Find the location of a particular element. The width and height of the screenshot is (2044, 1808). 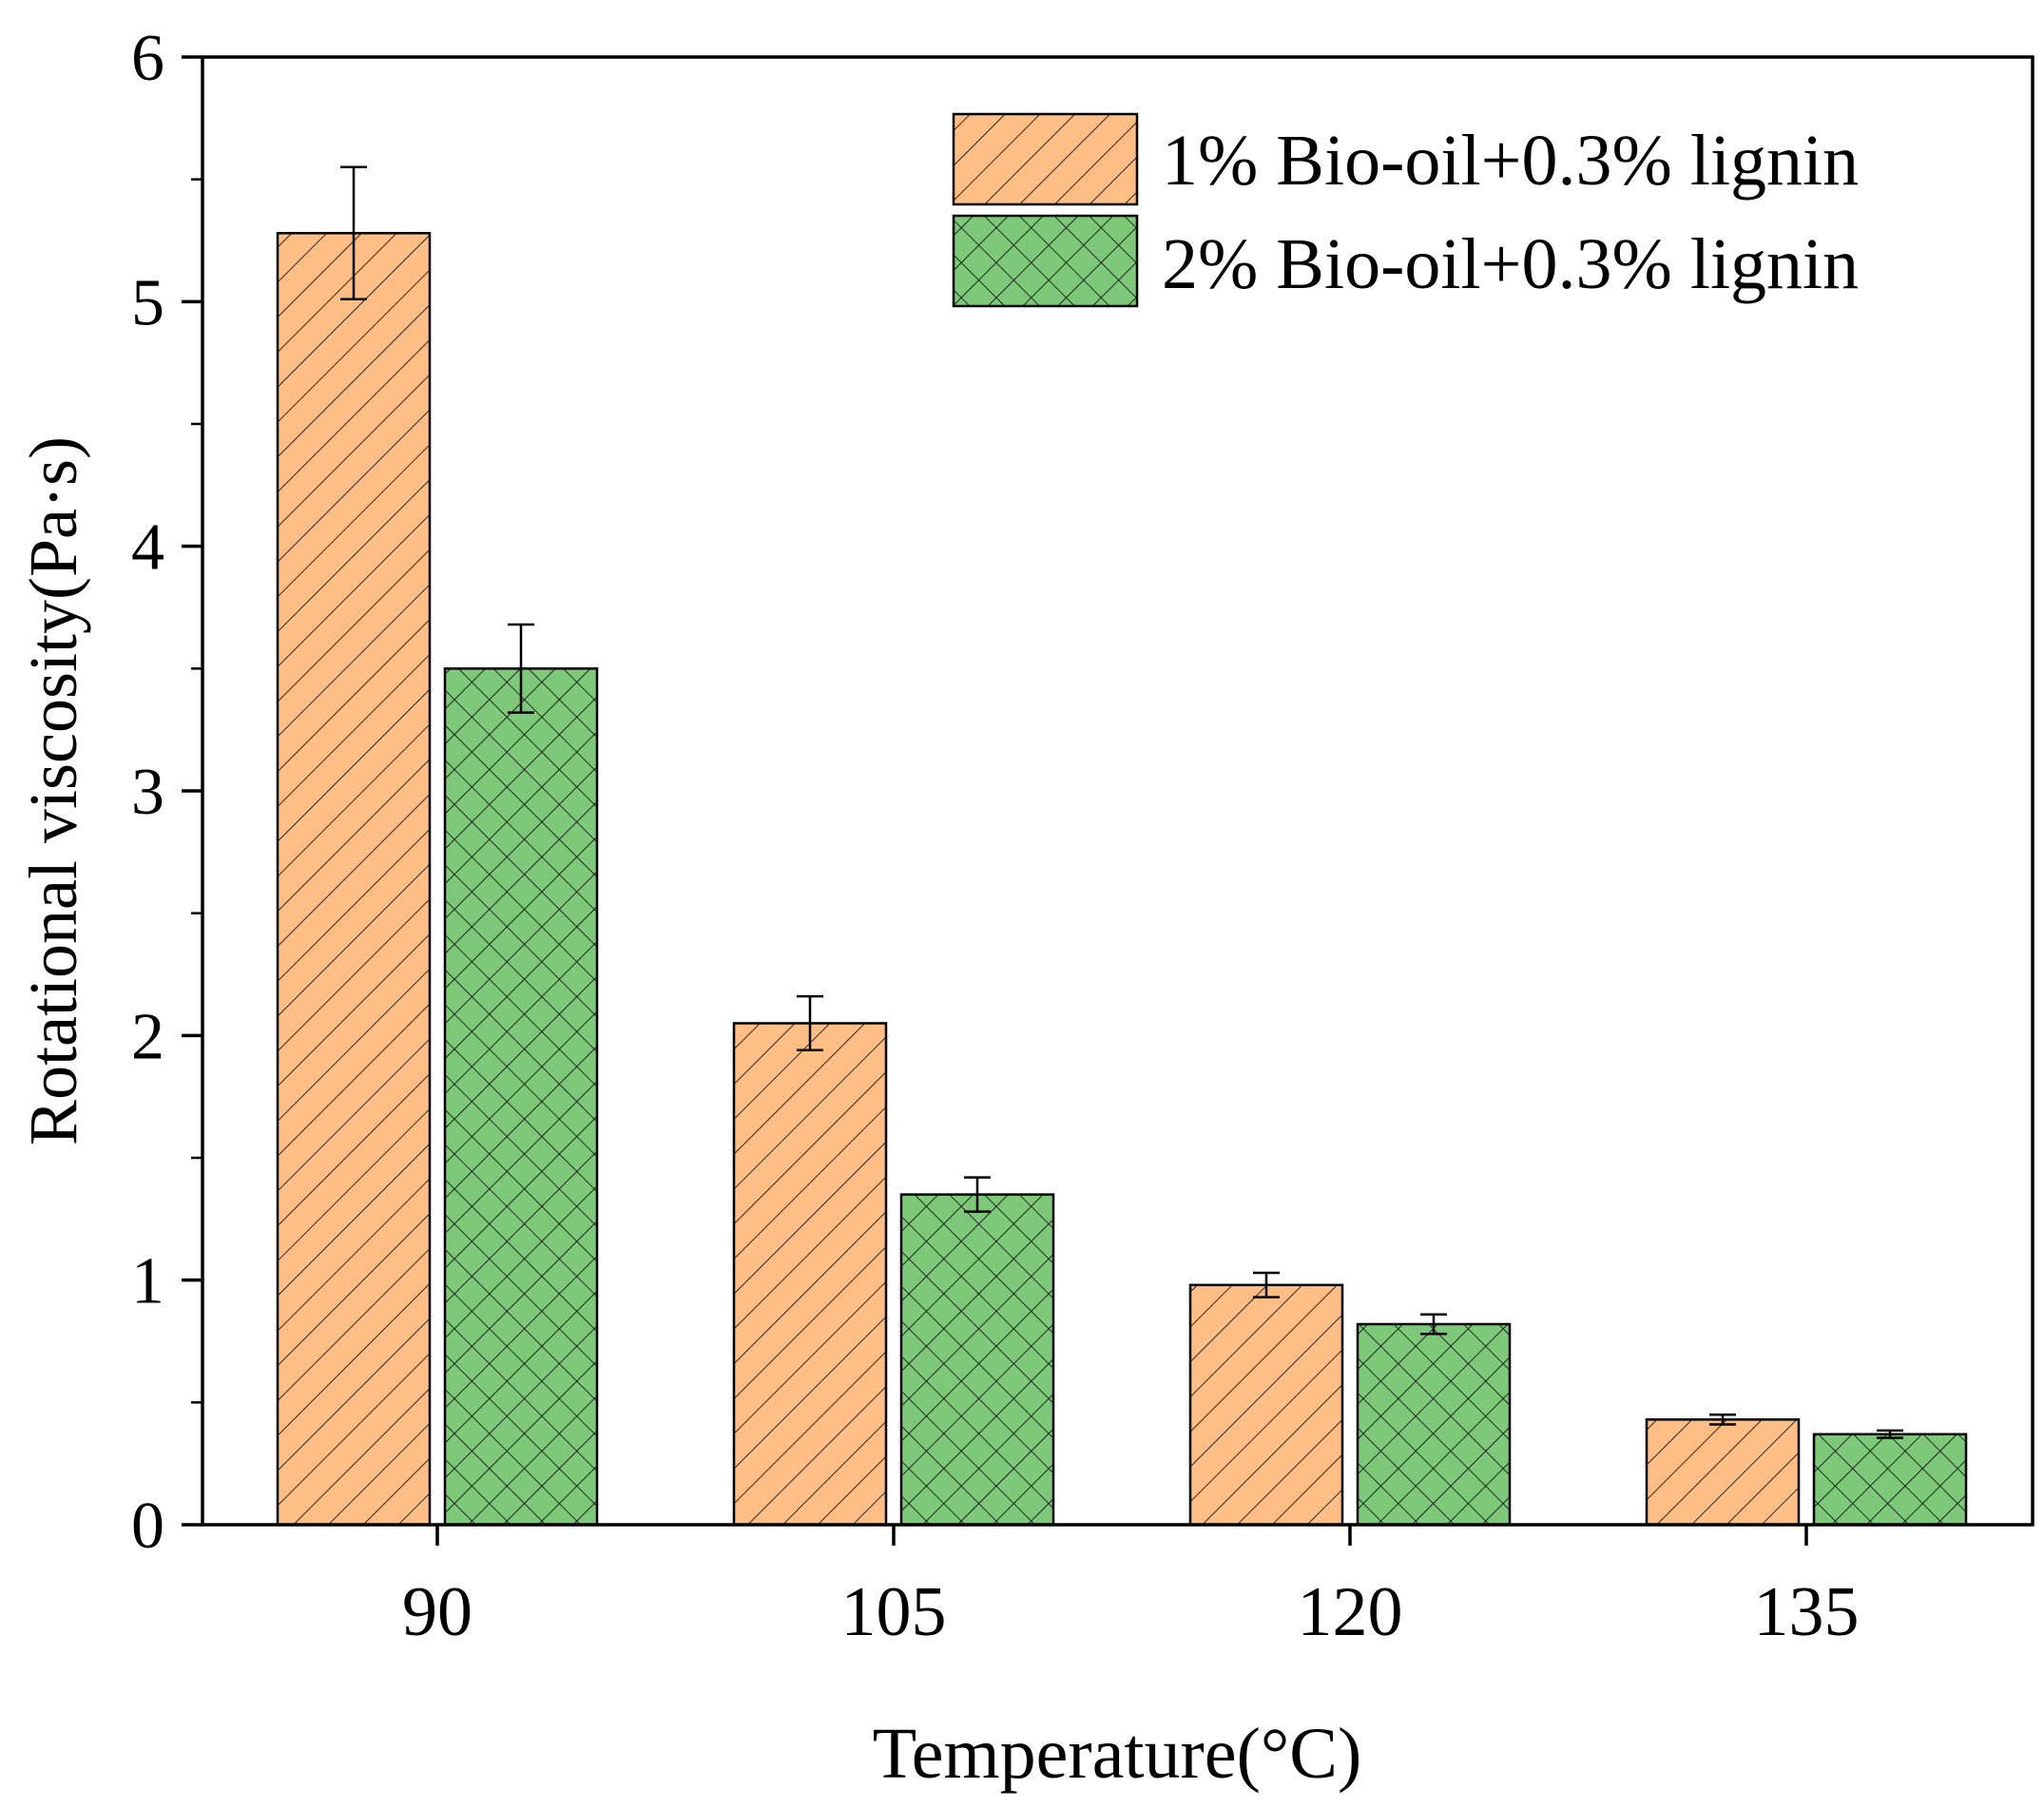

y-tick-label-4: 4 is located at coordinates (148, 548).